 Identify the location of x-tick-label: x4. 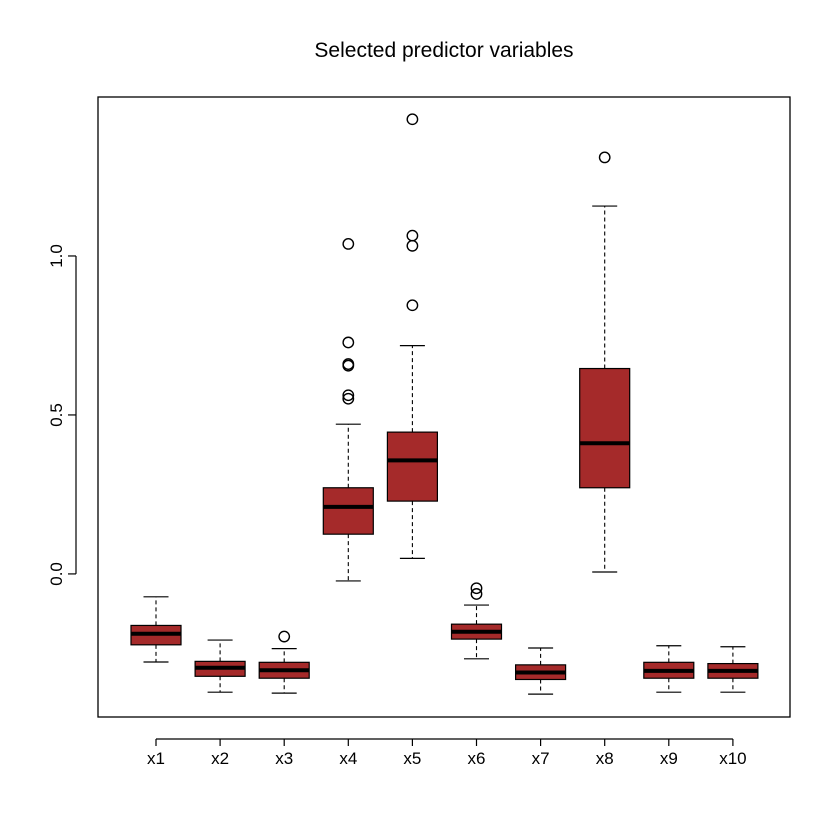
(348, 758).